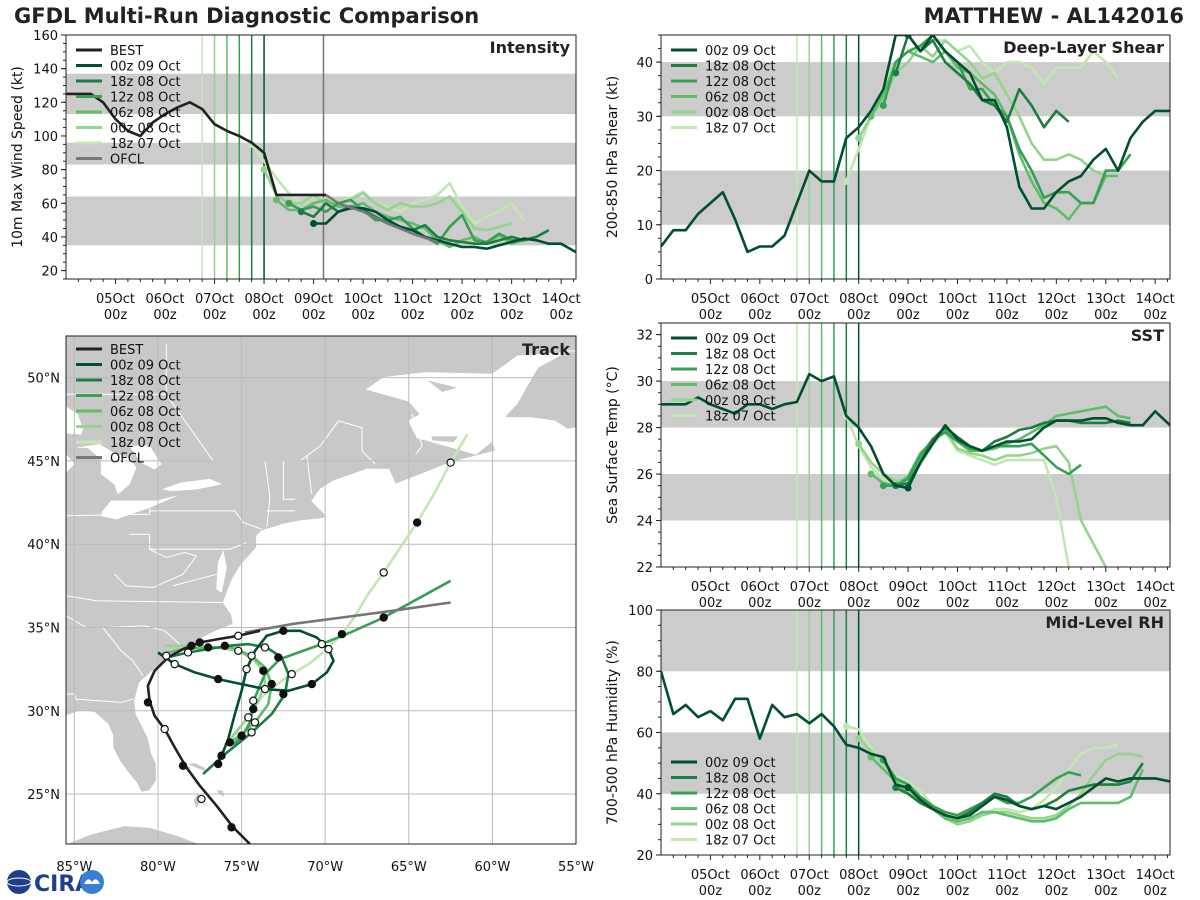  I want to click on intensity-xtick-date: 08Oct, so click(264, 299).